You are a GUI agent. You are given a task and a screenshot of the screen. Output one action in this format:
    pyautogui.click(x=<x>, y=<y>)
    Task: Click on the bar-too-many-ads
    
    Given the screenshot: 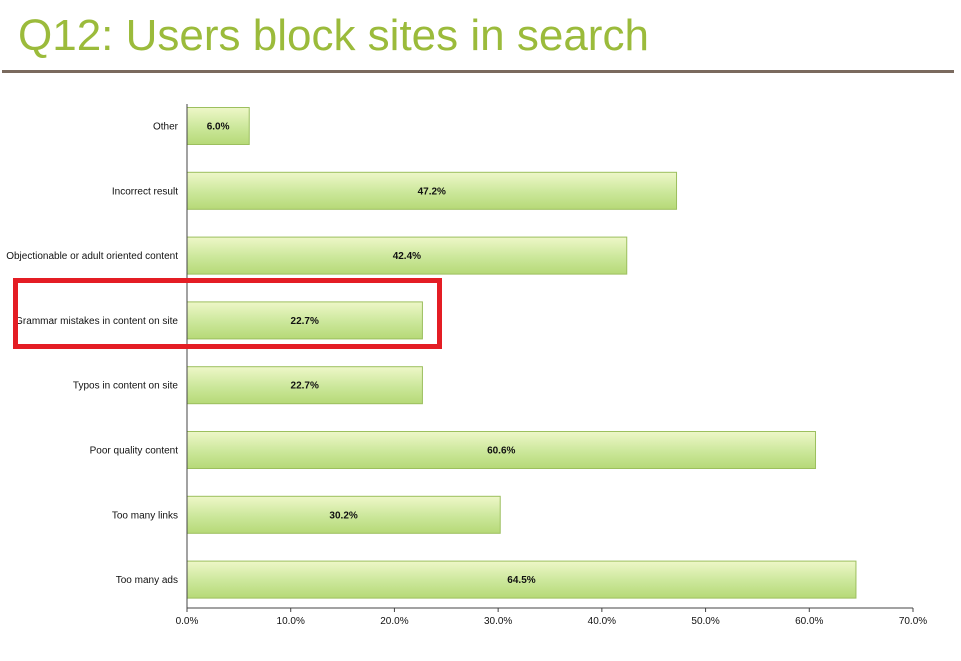 What is the action you would take?
    pyautogui.click(x=521, y=579)
    